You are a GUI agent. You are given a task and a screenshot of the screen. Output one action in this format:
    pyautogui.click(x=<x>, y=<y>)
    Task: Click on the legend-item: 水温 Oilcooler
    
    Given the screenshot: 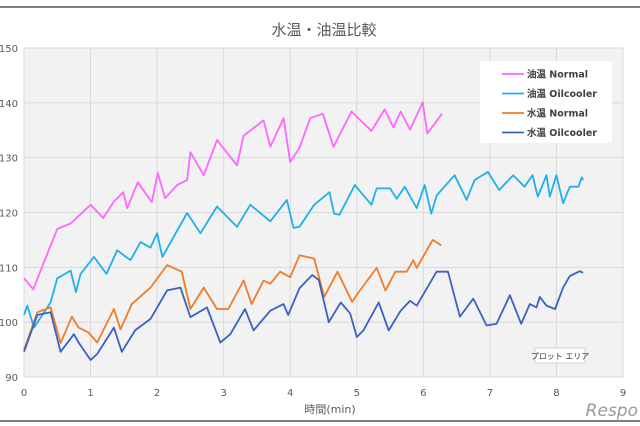 What is the action you would take?
    pyautogui.click(x=549, y=133)
    